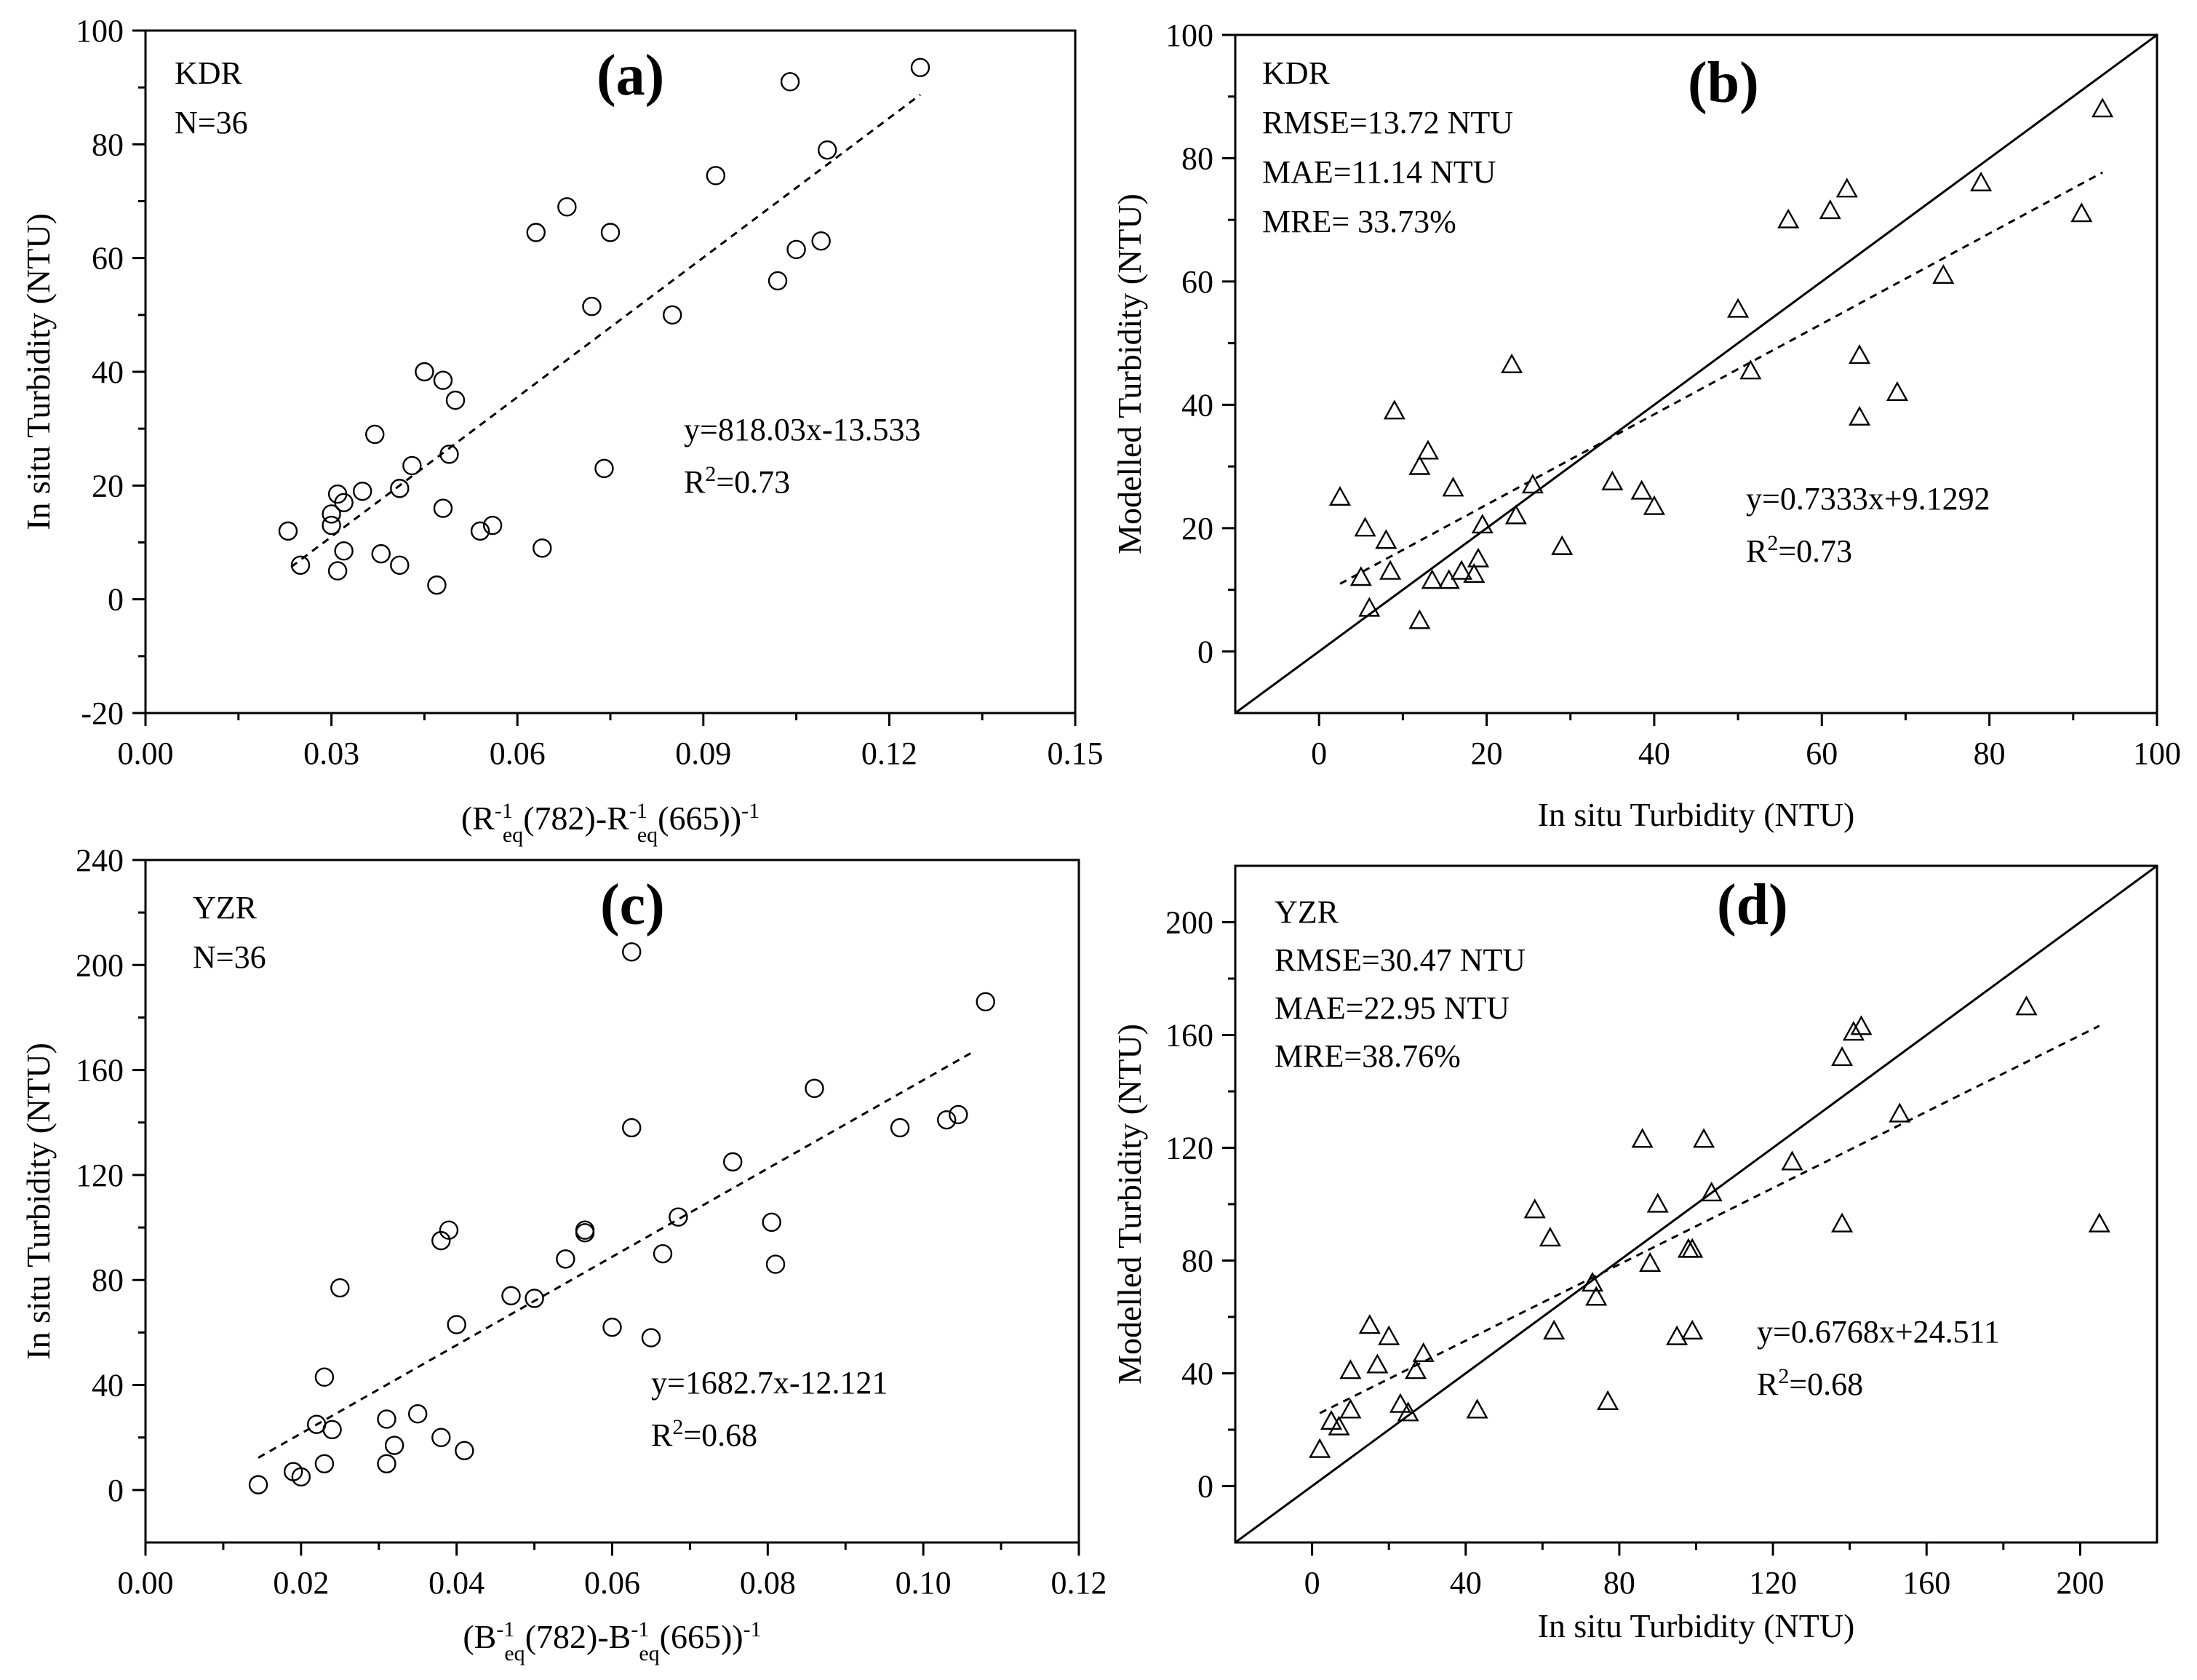 The width and height of the screenshot is (2197, 1680). What do you see at coordinates (225, 907) in the screenshot?
I see `annotation: YZR` at bounding box center [225, 907].